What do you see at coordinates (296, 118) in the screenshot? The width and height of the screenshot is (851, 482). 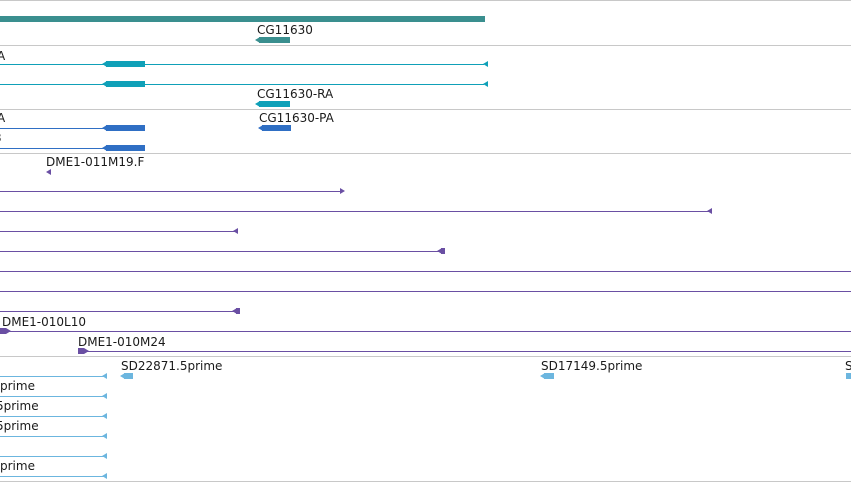 I see `protein-label: CG11630-PA` at bounding box center [296, 118].